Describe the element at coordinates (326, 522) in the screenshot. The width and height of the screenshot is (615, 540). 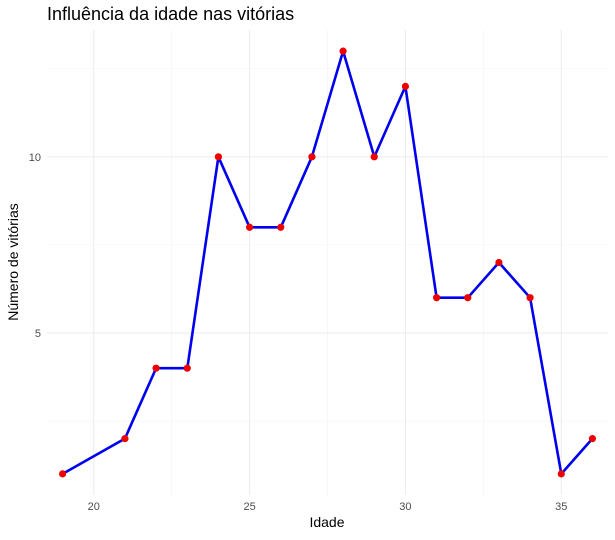
I see `x-axis-label: Idade` at that location.